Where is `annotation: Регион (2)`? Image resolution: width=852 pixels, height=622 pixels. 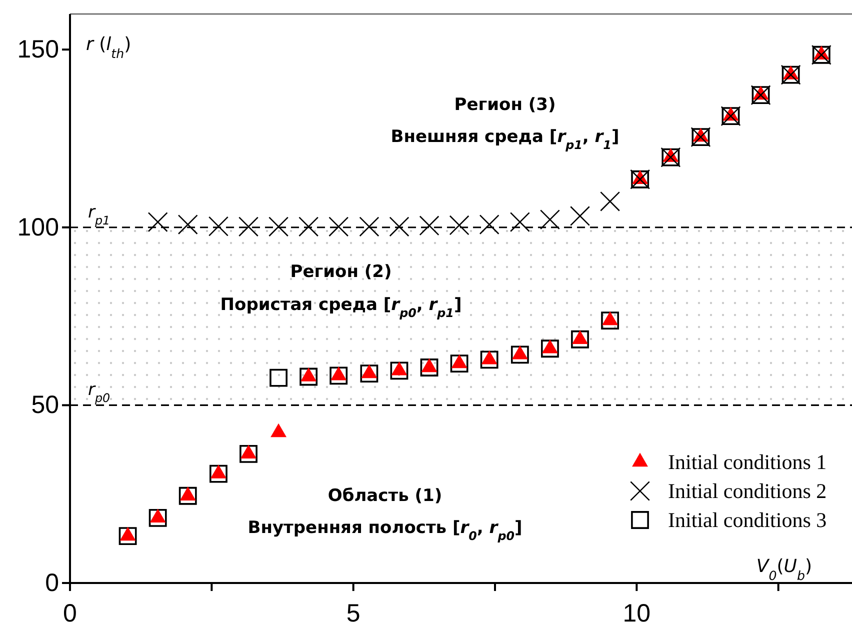
annotation: Регион (2) is located at coordinates (341, 272).